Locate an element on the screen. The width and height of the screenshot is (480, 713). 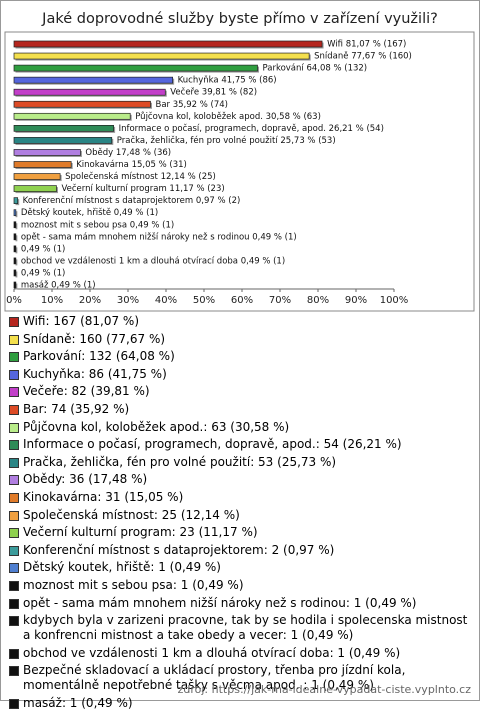
x-tick-label: 90% is located at coordinates (356, 300).